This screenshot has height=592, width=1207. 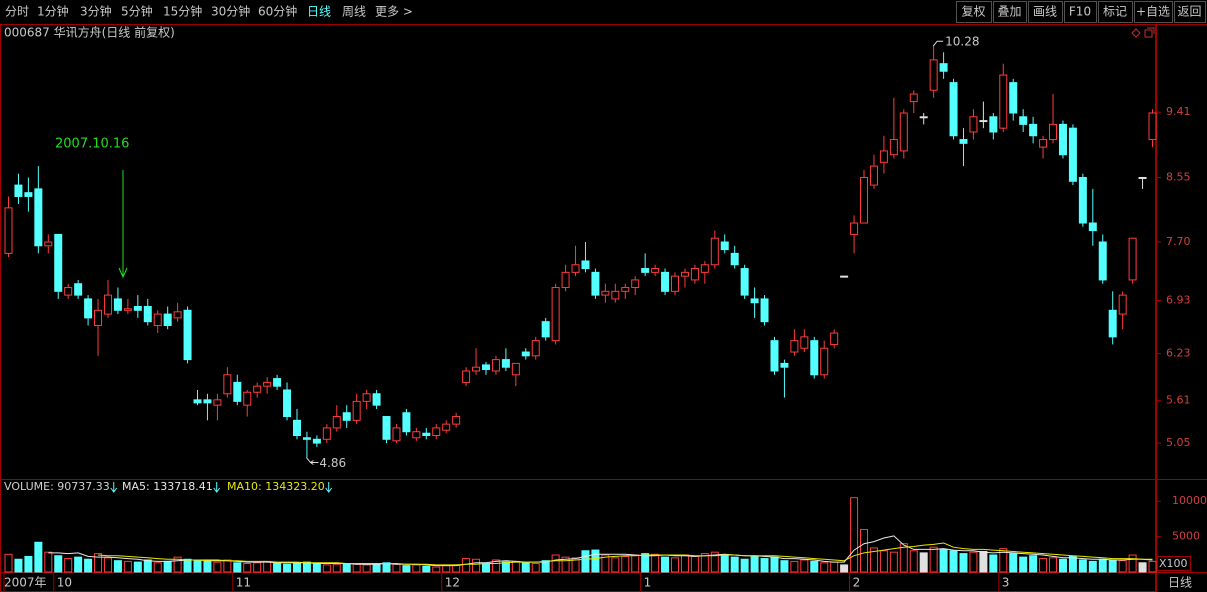 What do you see at coordinates (243, 583) in the screenshot?
I see `x-tick-label: 11` at bounding box center [243, 583].